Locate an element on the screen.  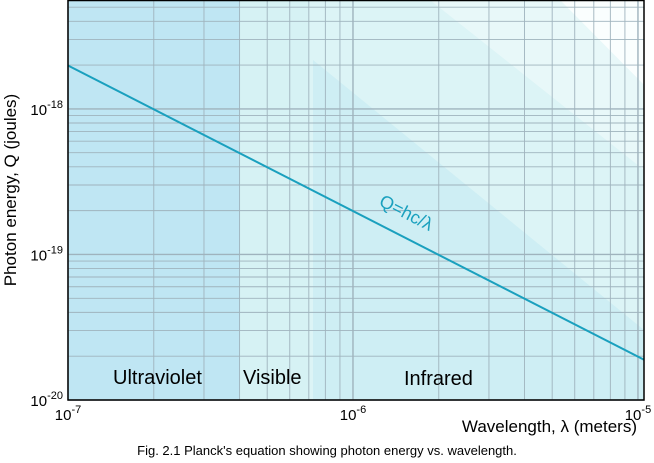
y-tick-labels: 10-20 10-19 10-18 is located at coordinates (46, 254).